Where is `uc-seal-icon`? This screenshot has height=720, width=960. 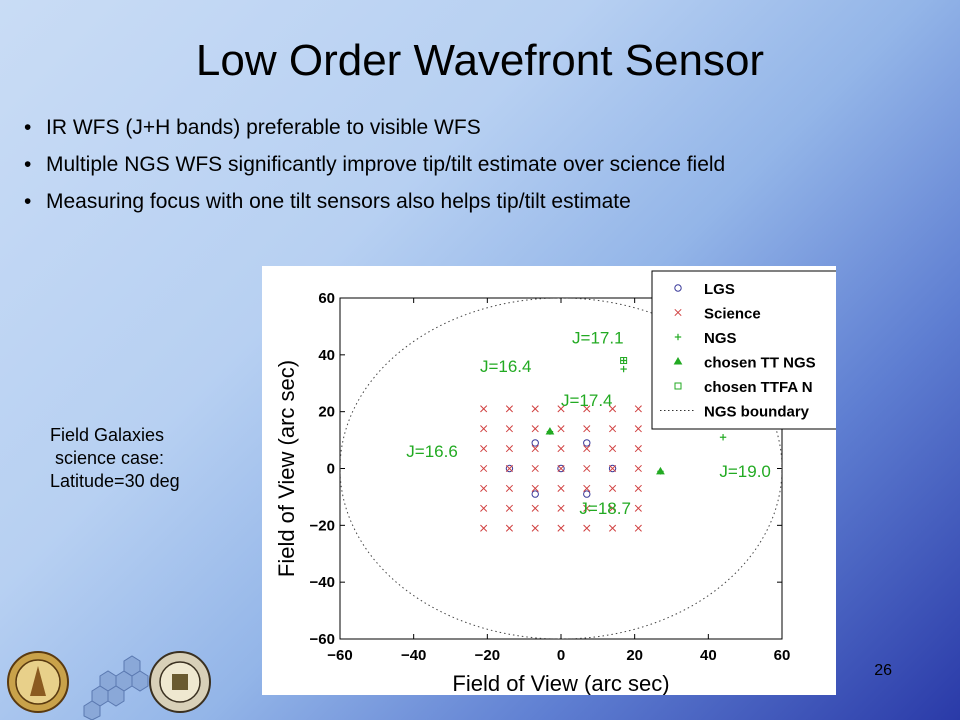 uc-seal-icon is located at coordinates (180, 682).